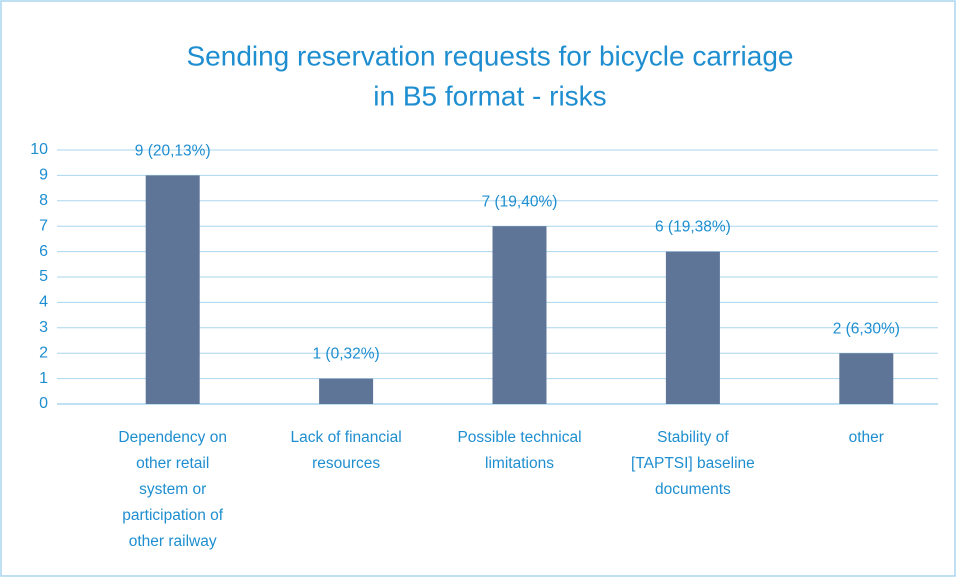 The height and width of the screenshot is (577, 956). I want to click on y-tick-label: 2, so click(43, 352).